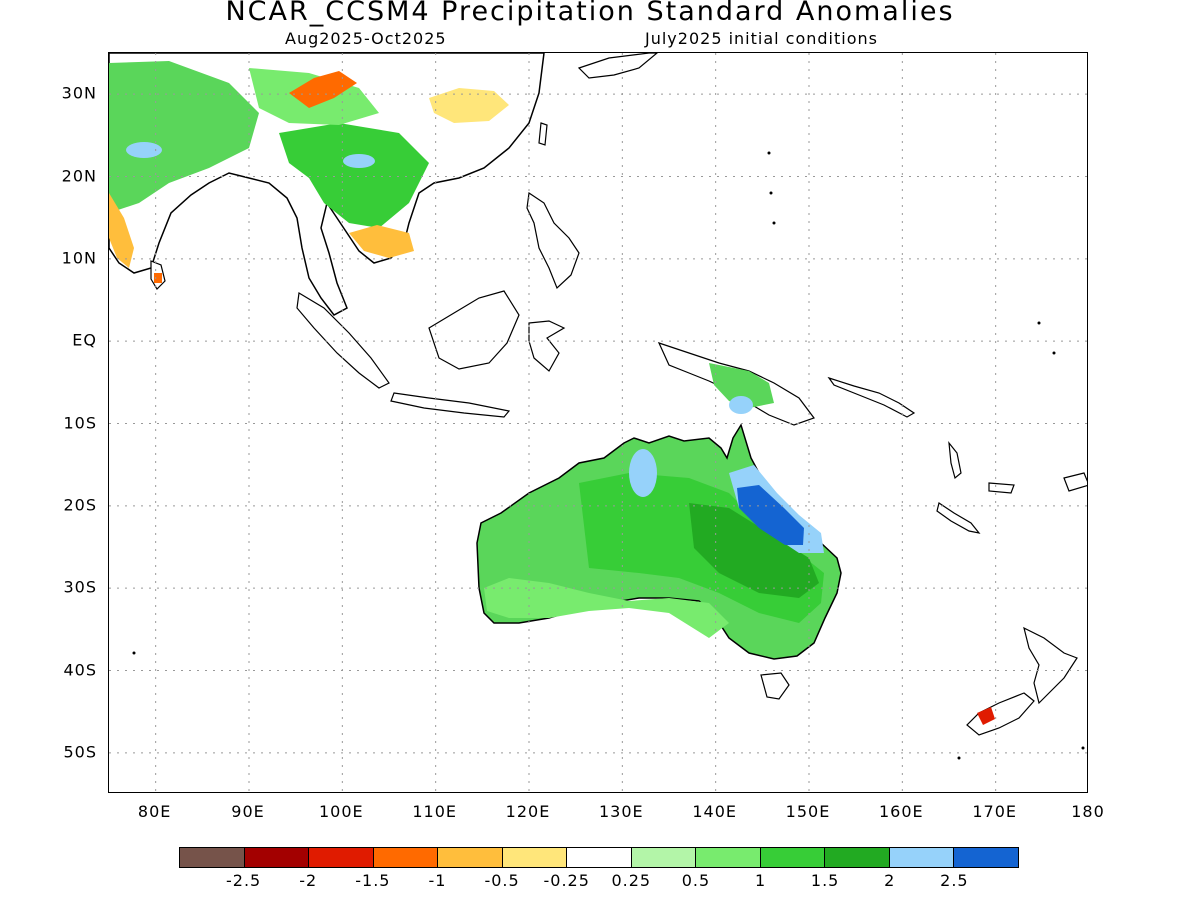 The height and width of the screenshot is (900, 1200). Describe the element at coordinates (343, 340) in the screenshot. I see `sumatra-landmass` at that location.